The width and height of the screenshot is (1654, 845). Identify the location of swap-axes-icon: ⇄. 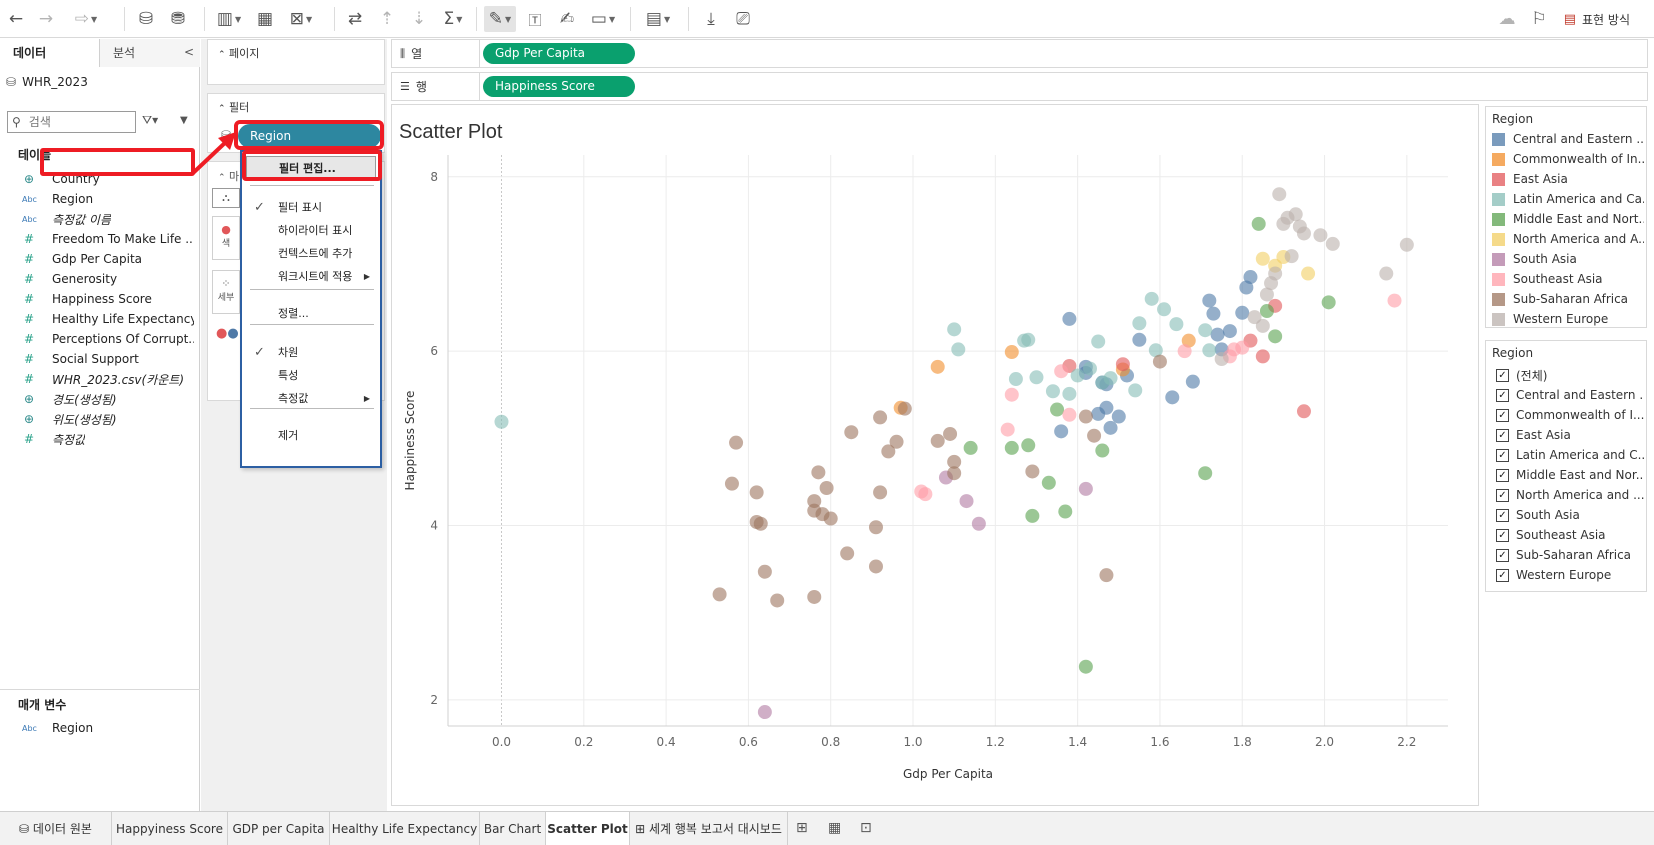
(355, 19).